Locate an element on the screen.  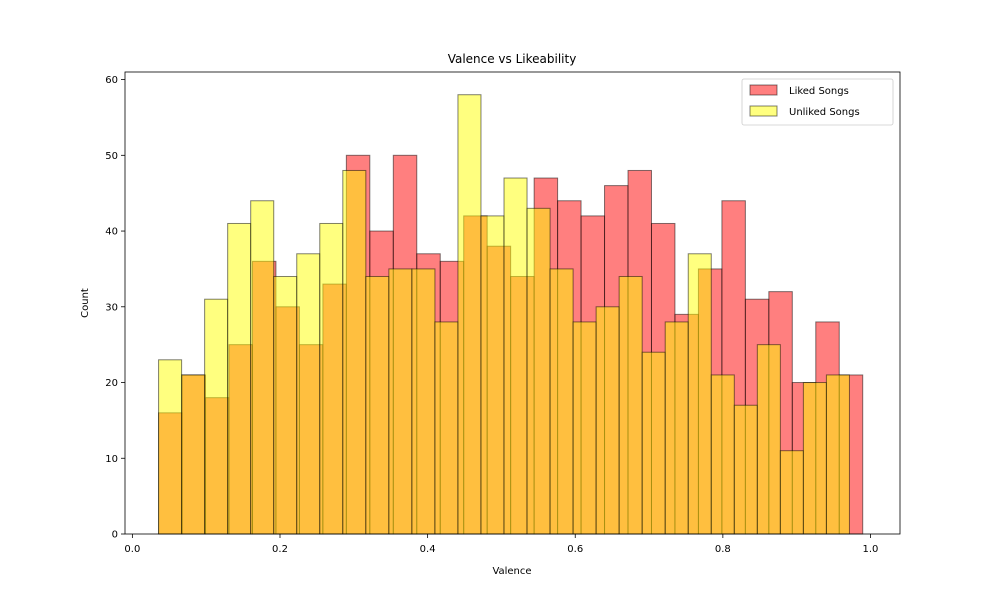
x-axis-label: Valence is located at coordinates (511, 571).